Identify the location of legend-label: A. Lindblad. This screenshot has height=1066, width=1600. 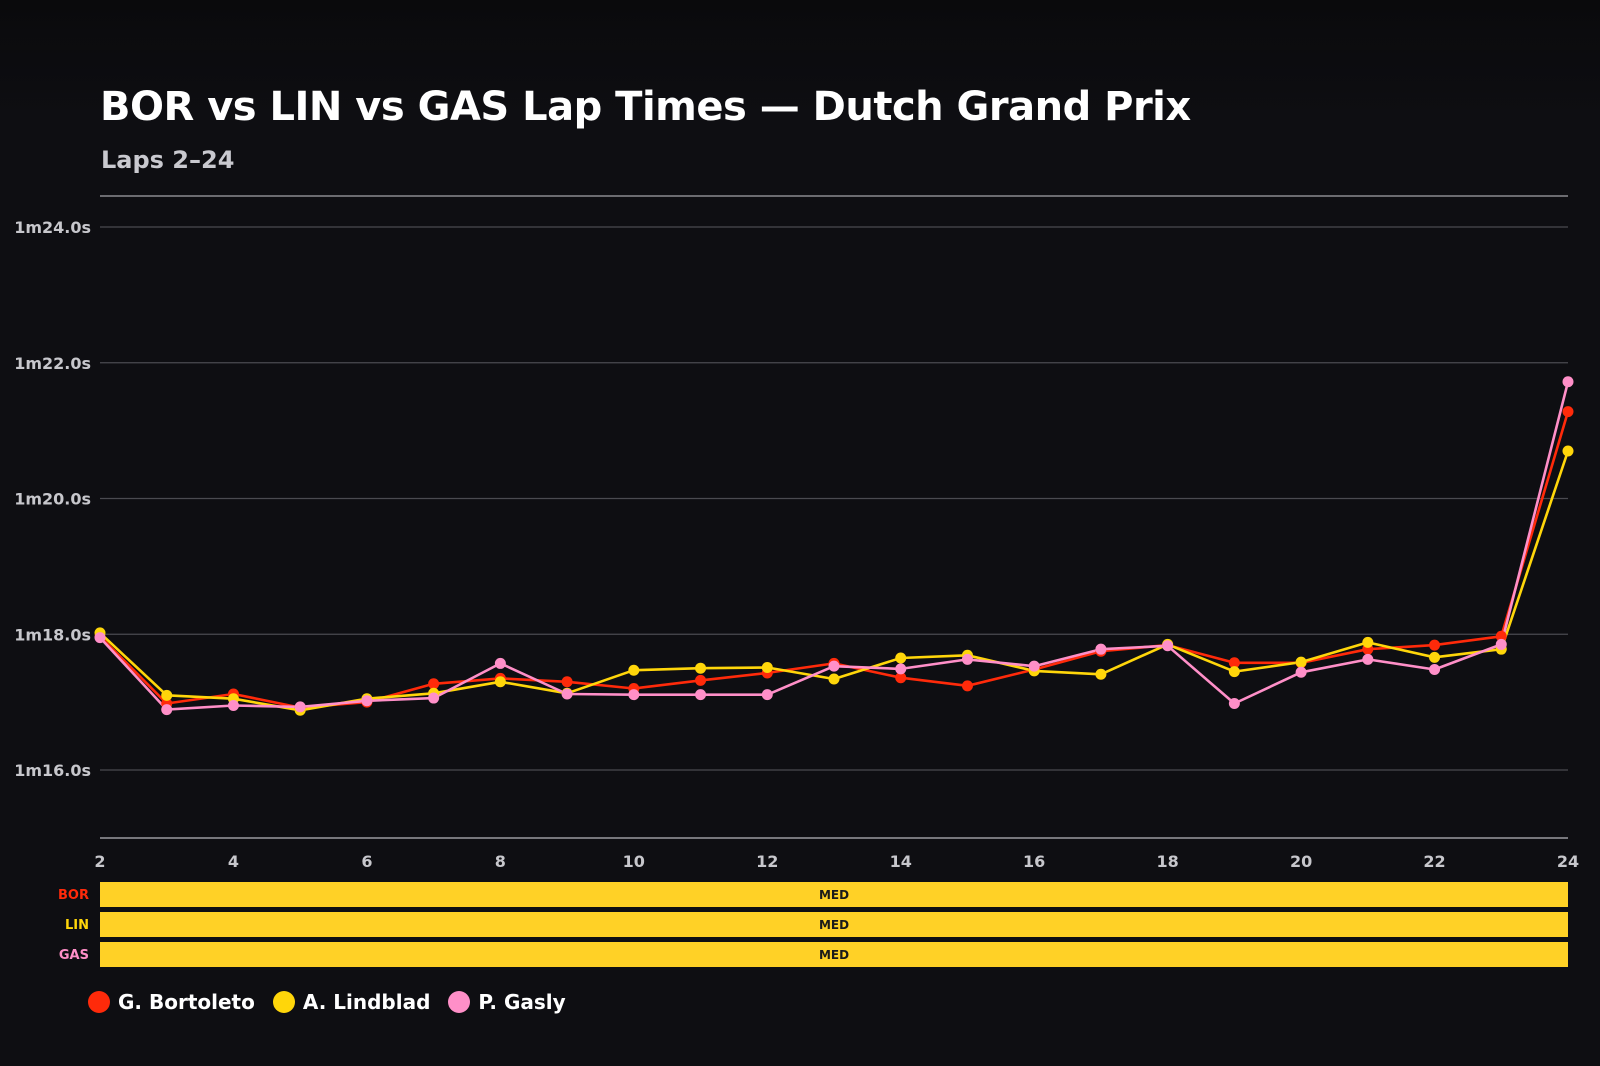
(366, 1002).